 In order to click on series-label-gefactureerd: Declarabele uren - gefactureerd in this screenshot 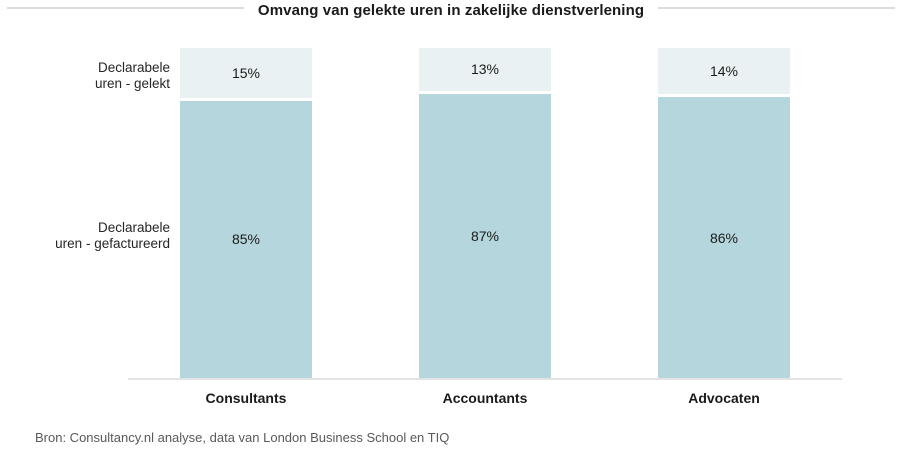, I will do `click(112, 235)`.